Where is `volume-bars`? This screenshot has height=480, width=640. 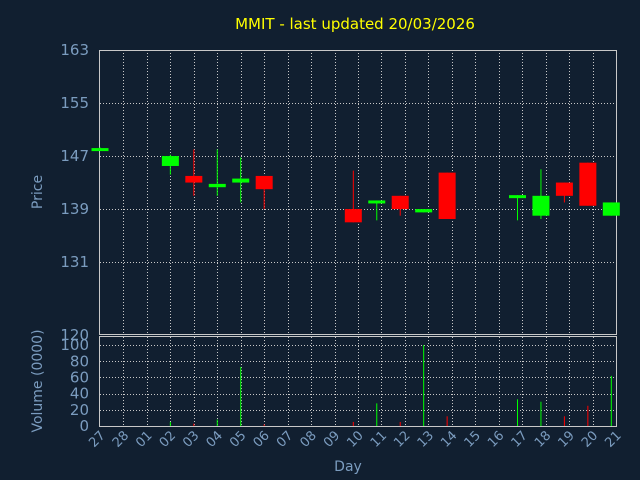
volume-bars is located at coordinates (390, 385).